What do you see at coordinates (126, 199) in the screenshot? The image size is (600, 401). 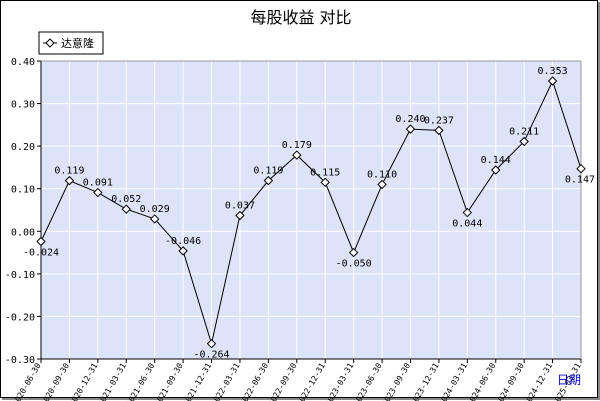 I see `data-label: 0.052` at bounding box center [126, 199].